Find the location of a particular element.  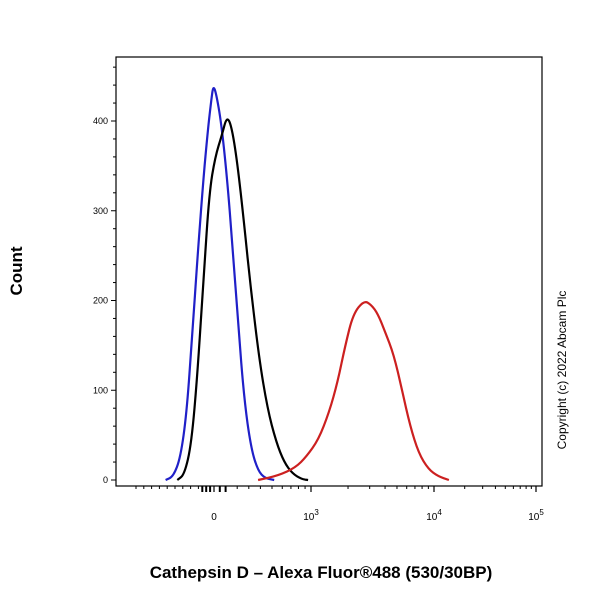

y-axis-title: Count is located at coordinates (16, 270).